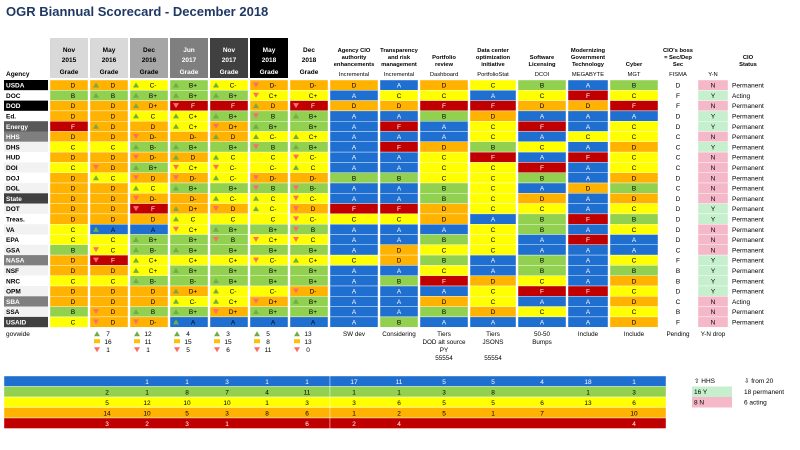 The height and width of the screenshot is (450, 800). Describe the element at coordinates (588, 58) in the screenshot. I see `category-header: Government` at that location.